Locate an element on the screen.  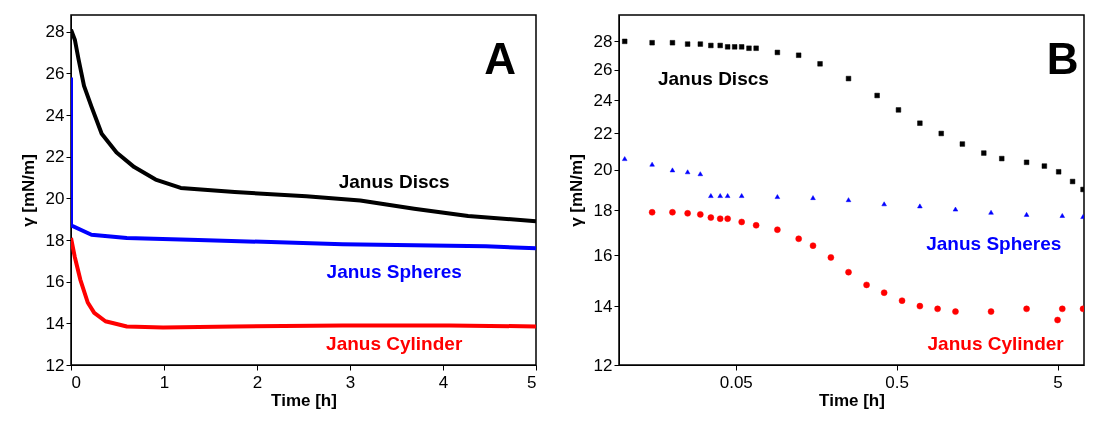
line-series is located at coordinates (303, 282).